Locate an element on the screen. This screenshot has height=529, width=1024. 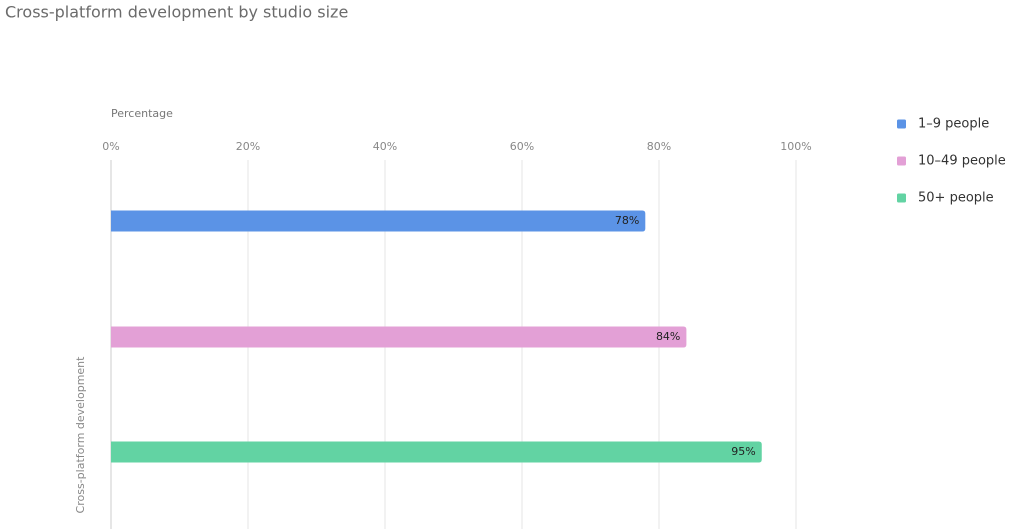
x-tick-label: 40% is located at coordinates (385, 146).